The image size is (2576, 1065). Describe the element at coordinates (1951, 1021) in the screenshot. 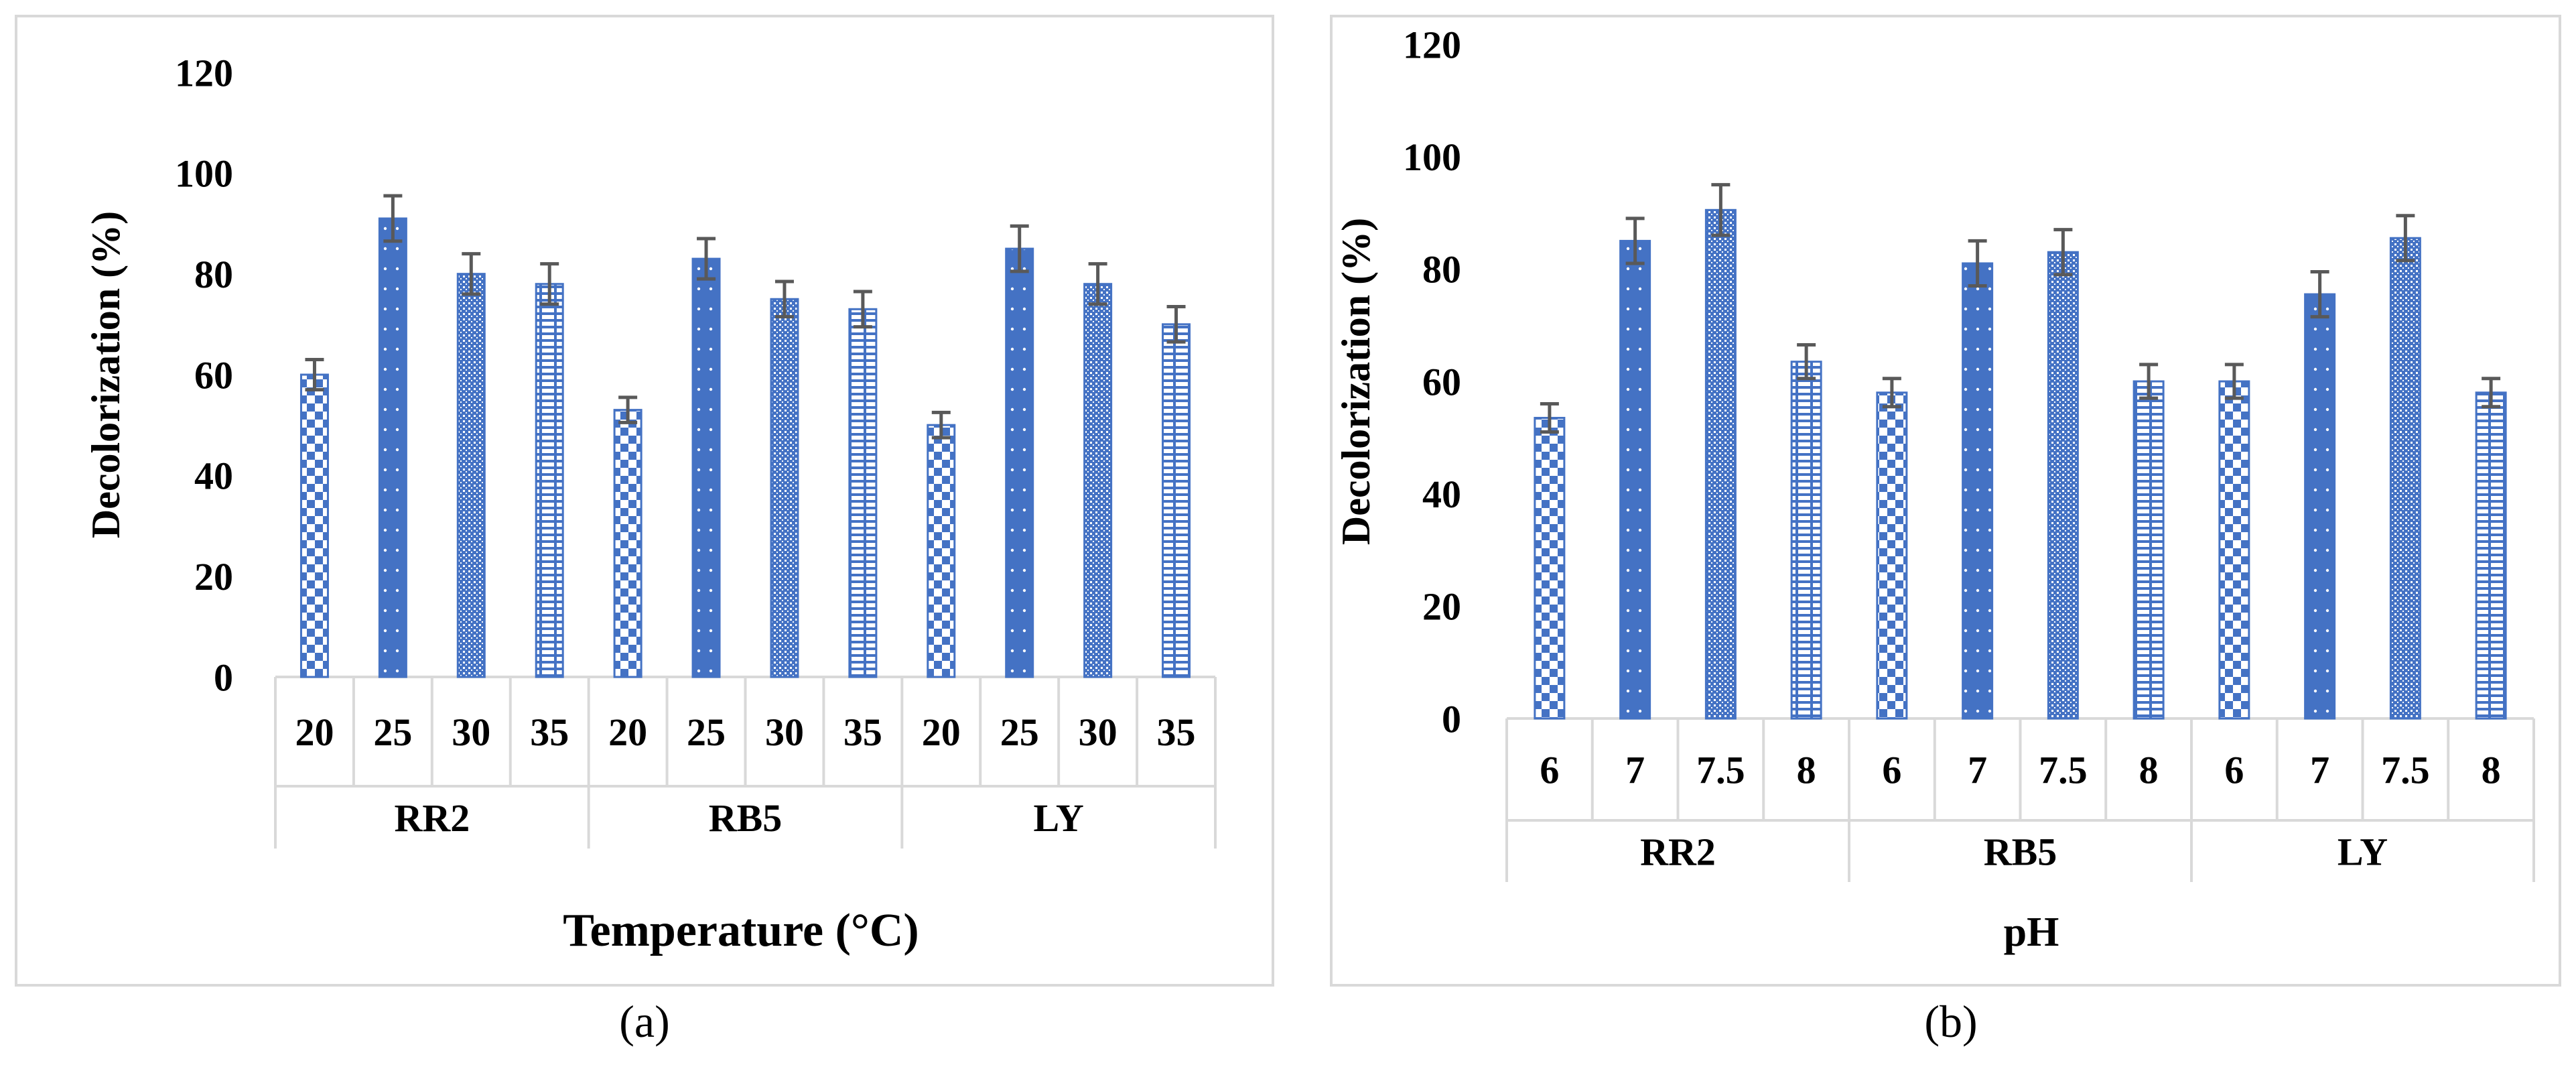

I see `panel-label-b: (b)` at that location.